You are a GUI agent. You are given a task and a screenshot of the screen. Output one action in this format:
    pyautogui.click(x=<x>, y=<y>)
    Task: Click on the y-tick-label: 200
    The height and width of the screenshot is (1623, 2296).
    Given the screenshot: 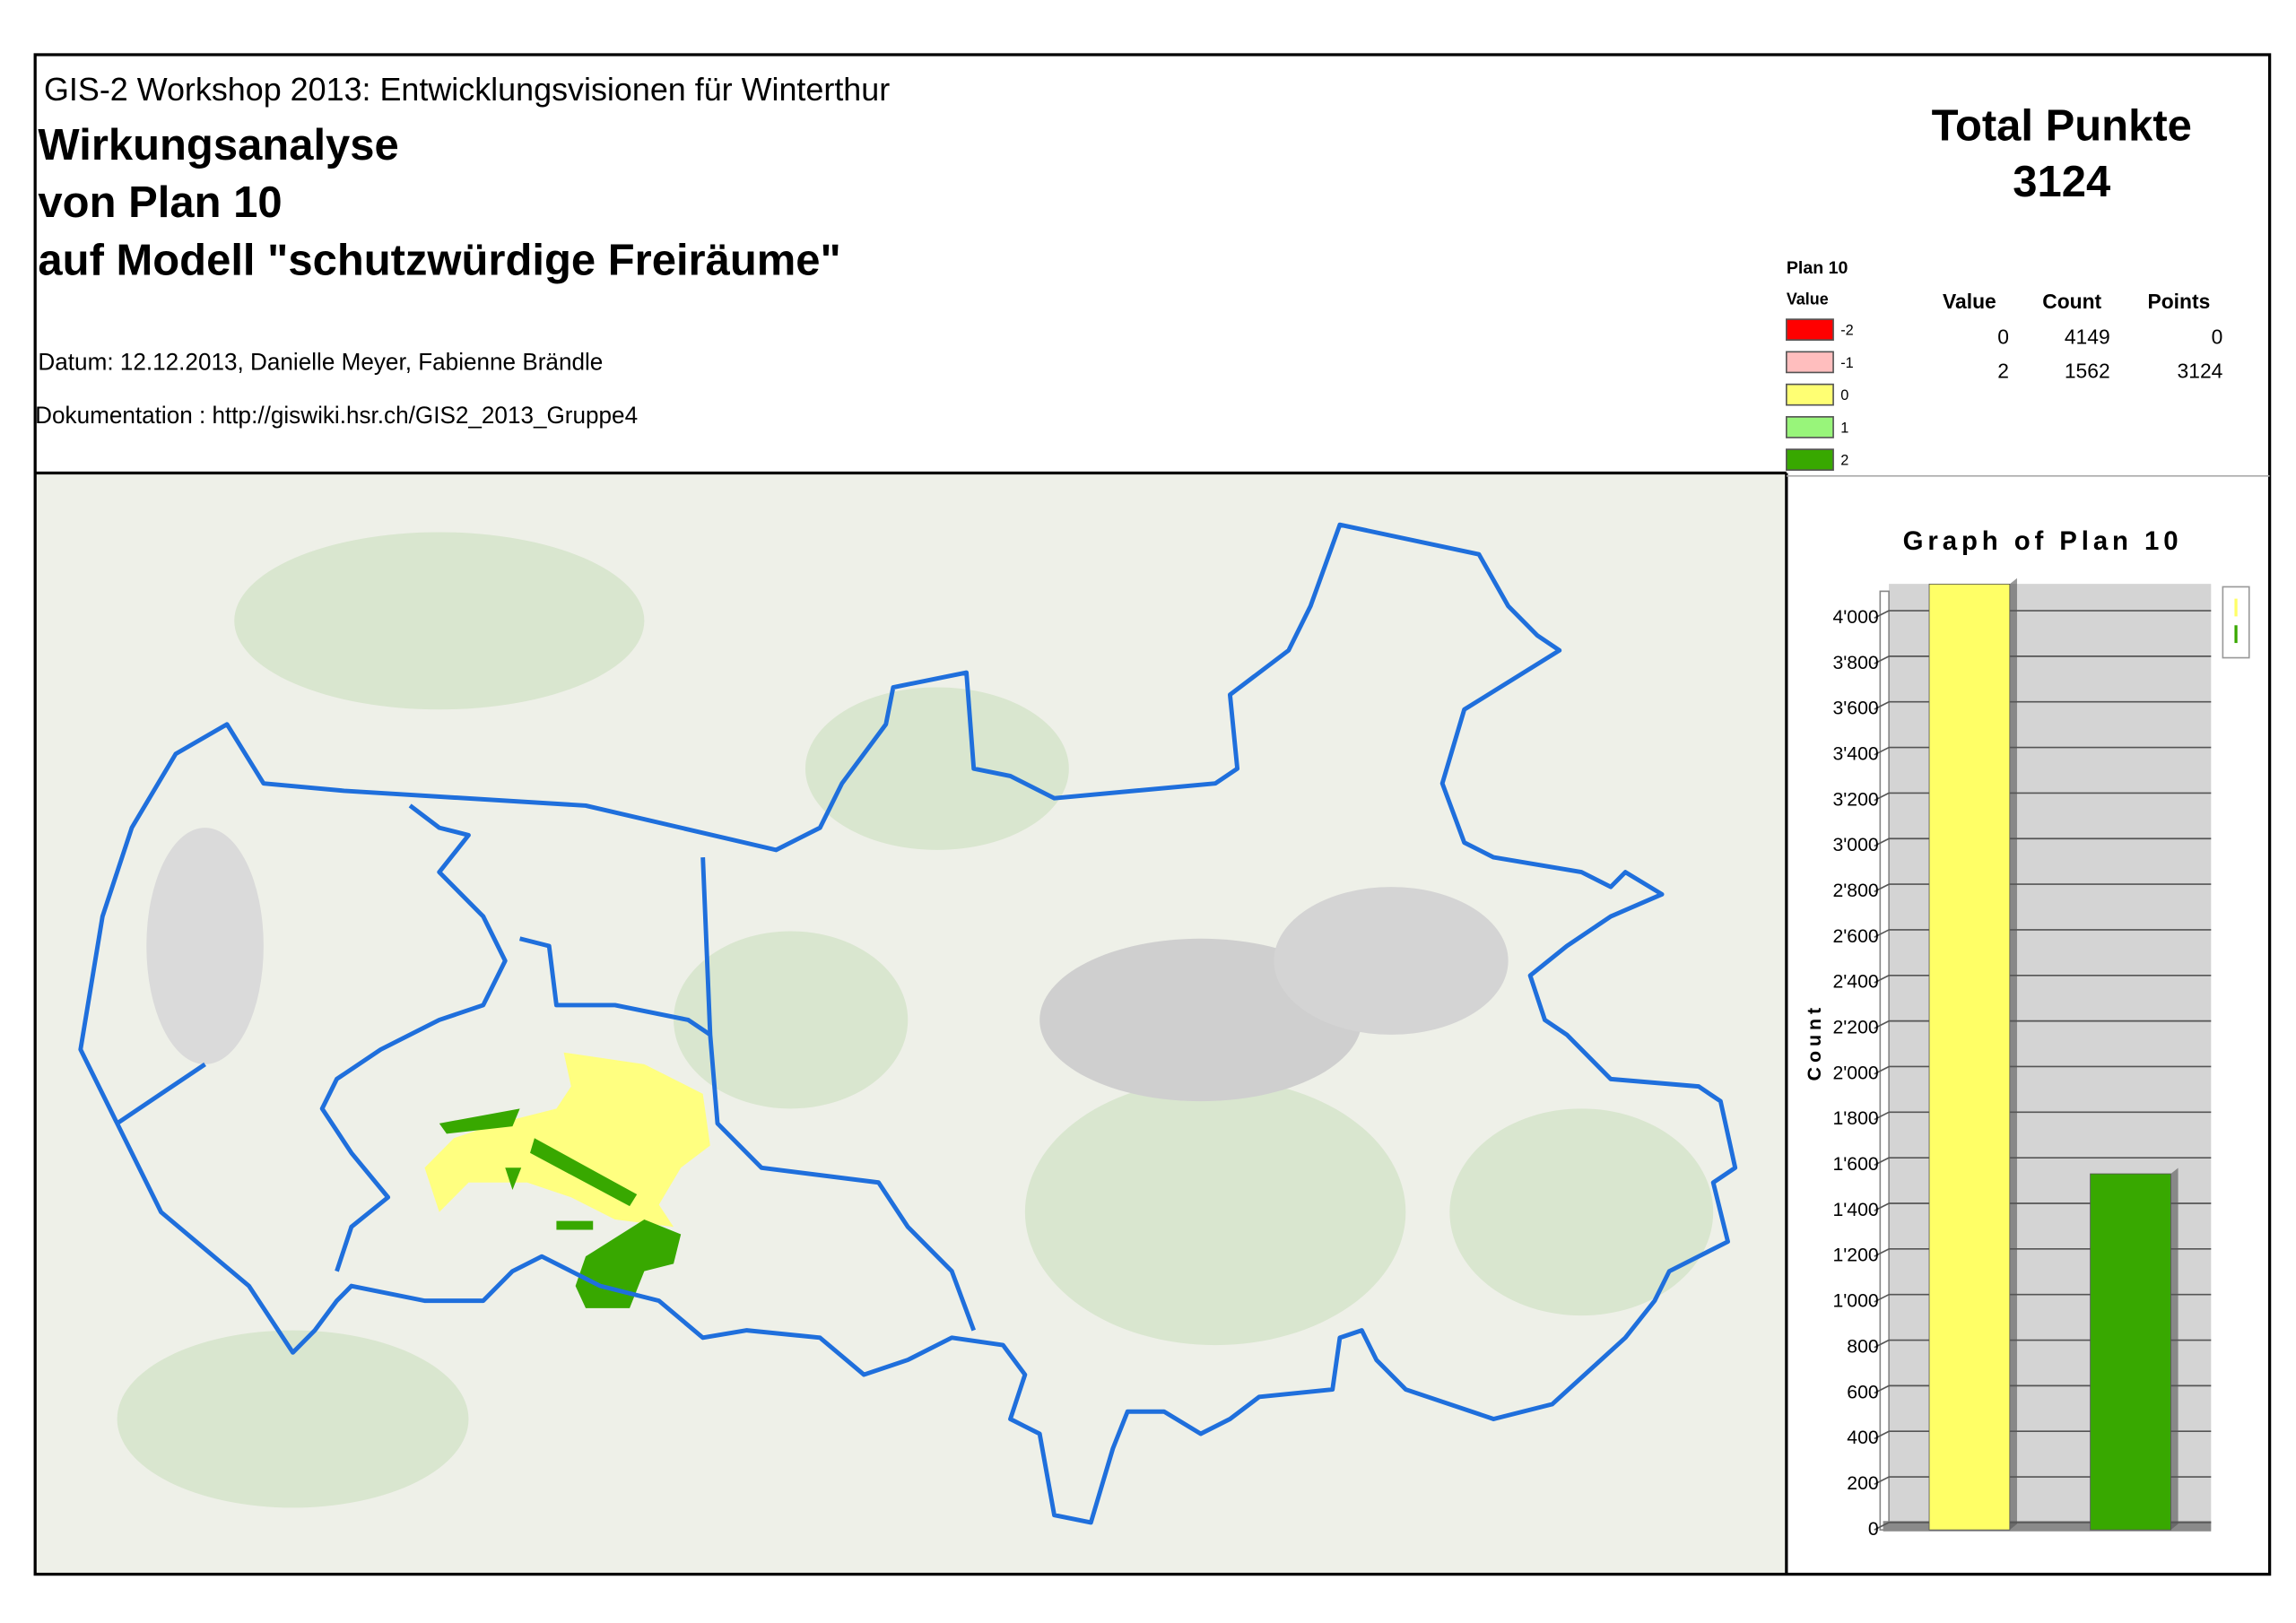 What is the action you would take?
    pyautogui.click(x=1863, y=1483)
    